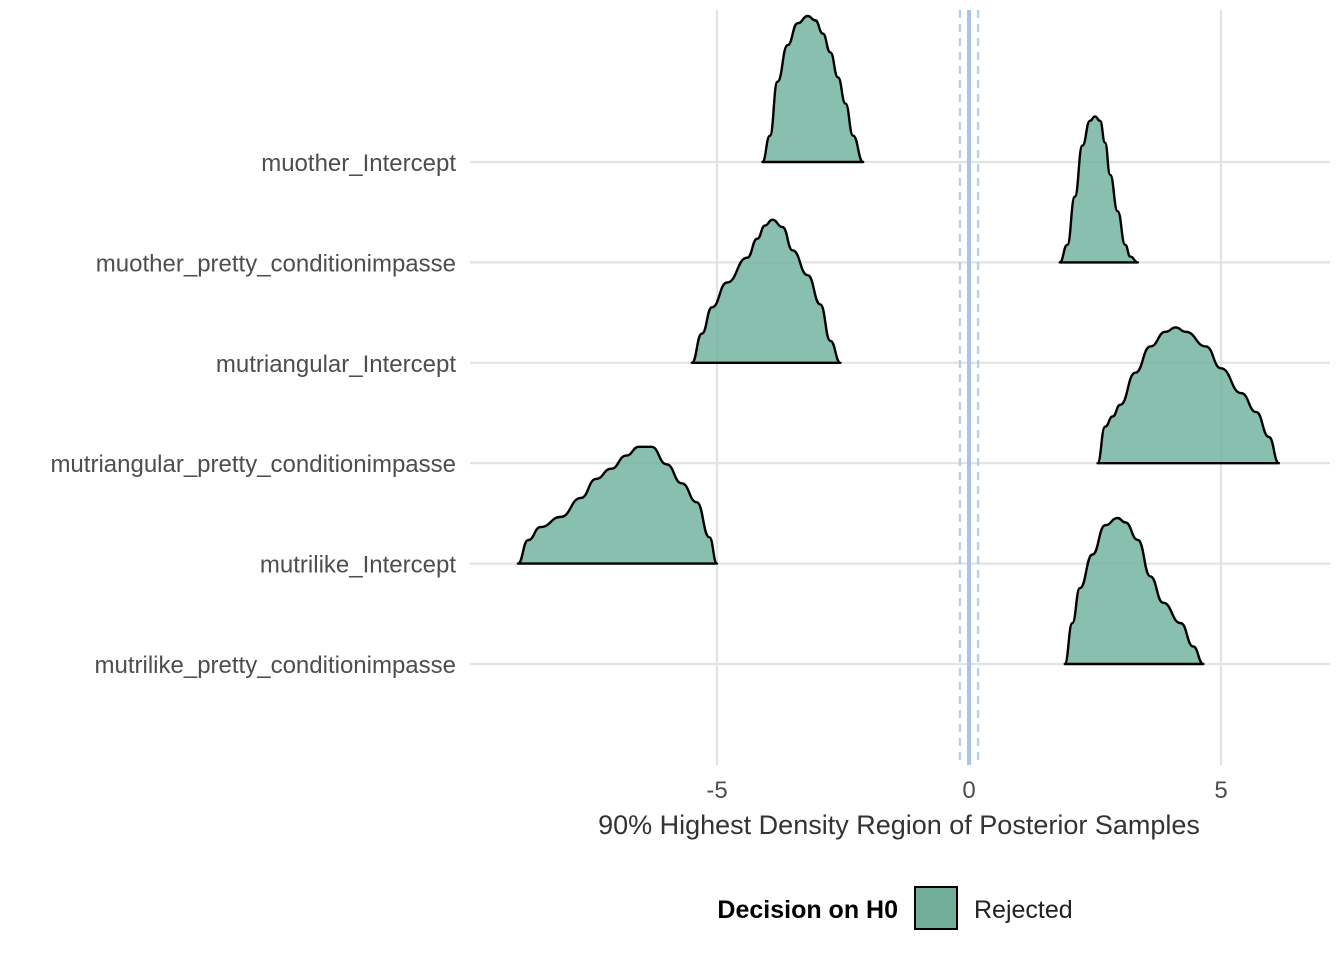  I want to click on x-axis-labels: -5 0 5, so click(966, 790).